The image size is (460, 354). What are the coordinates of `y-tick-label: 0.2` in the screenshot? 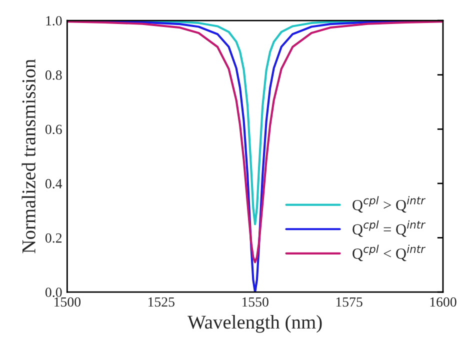 It's located at (53, 238).